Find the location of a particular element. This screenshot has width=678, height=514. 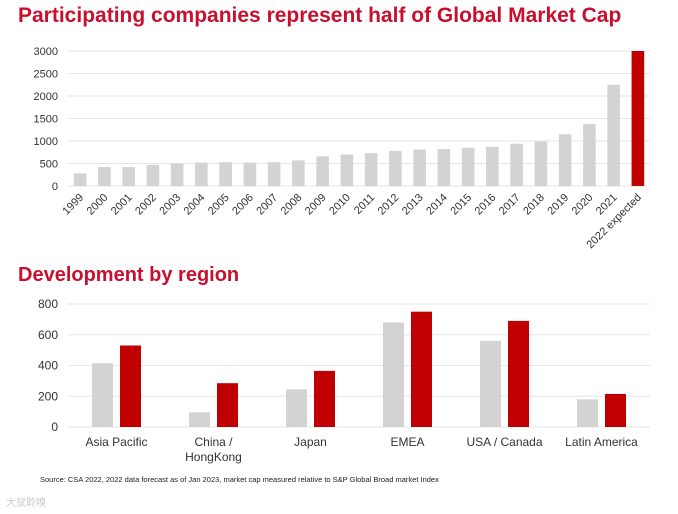

chart2-ytick-label: 200 is located at coordinates (48, 396).